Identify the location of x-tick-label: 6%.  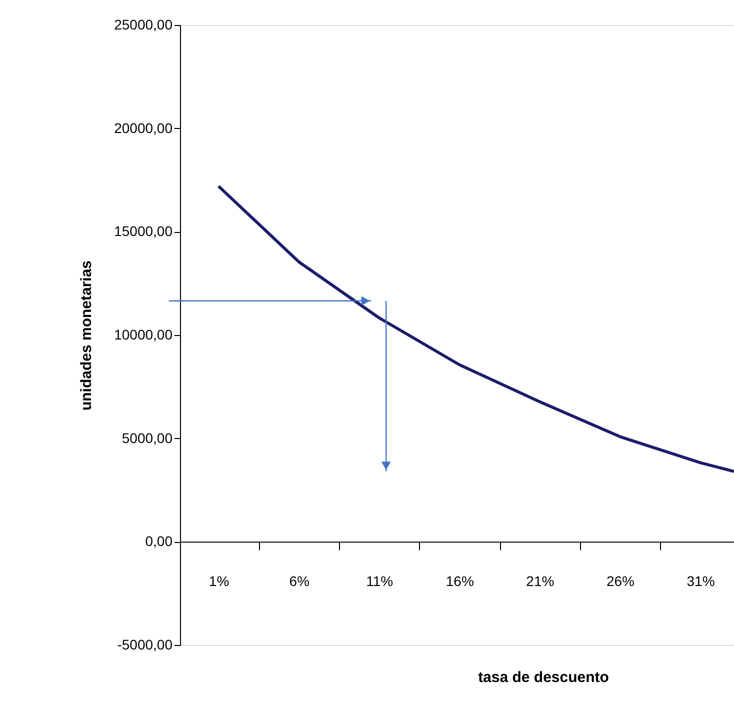
(299, 581).